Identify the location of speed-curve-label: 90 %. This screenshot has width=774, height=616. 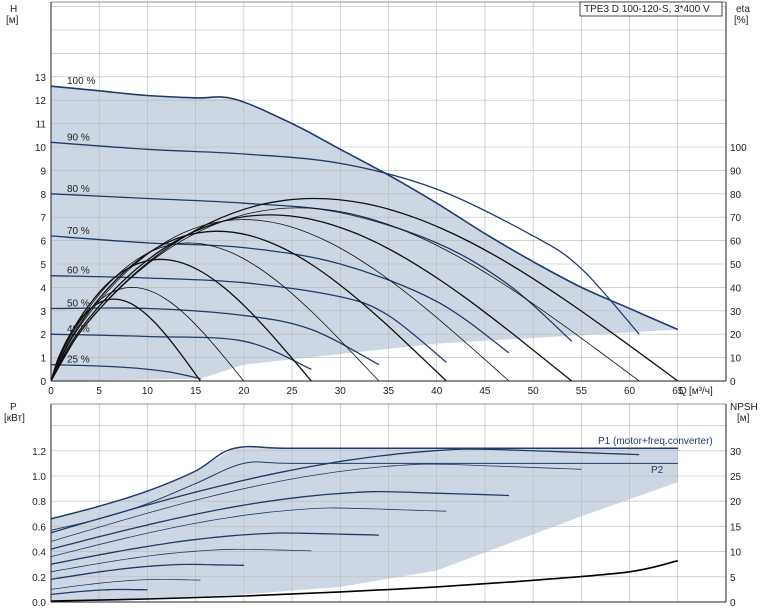
(78, 137).